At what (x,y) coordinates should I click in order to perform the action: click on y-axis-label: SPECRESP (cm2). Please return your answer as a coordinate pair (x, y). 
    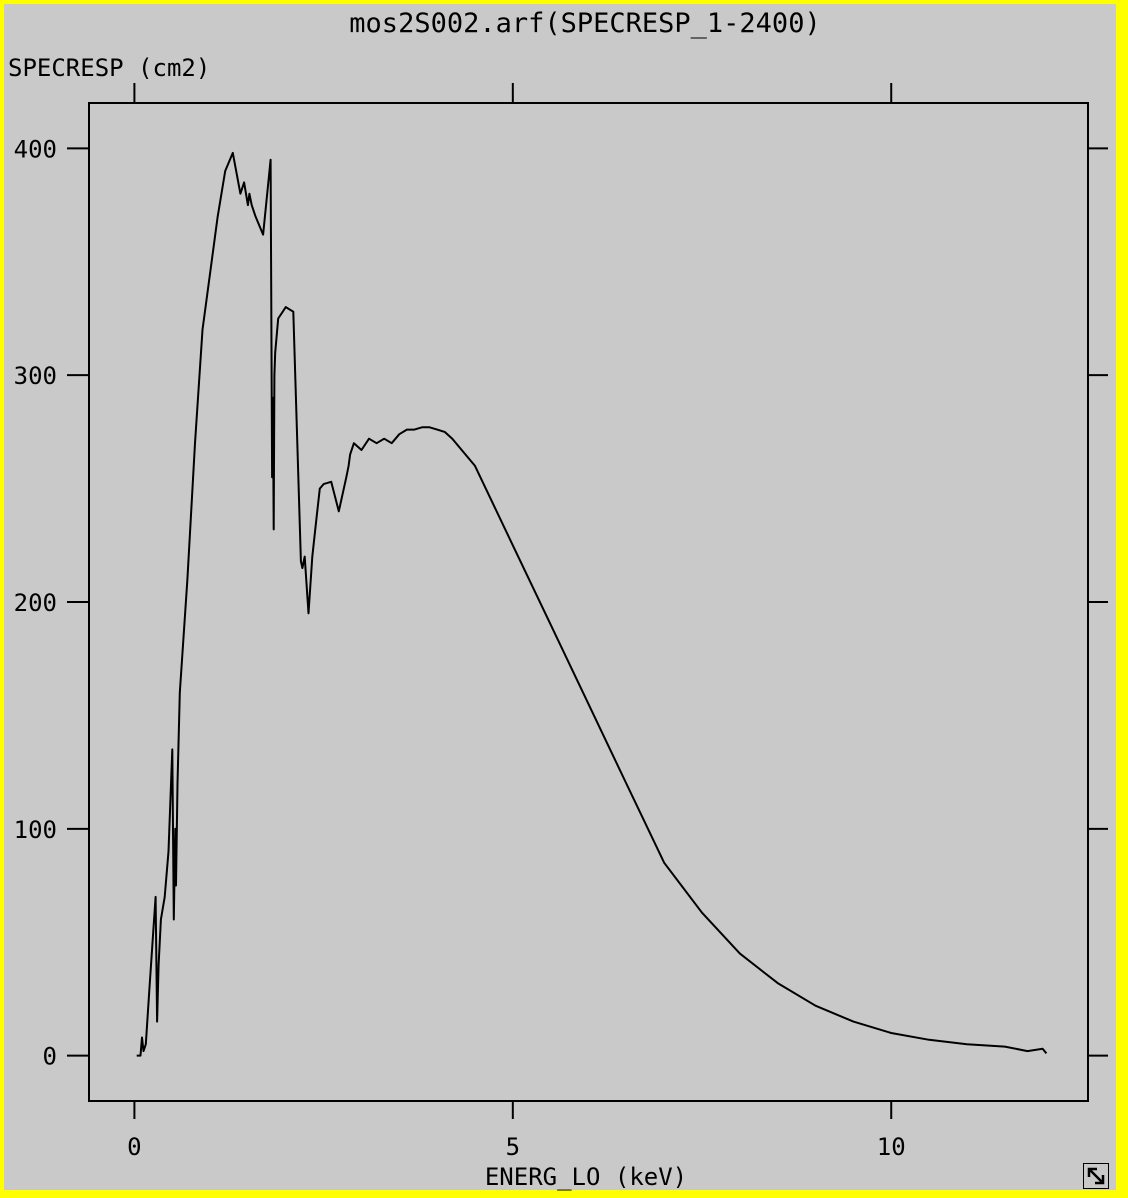
    Looking at the image, I should click on (109, 68).